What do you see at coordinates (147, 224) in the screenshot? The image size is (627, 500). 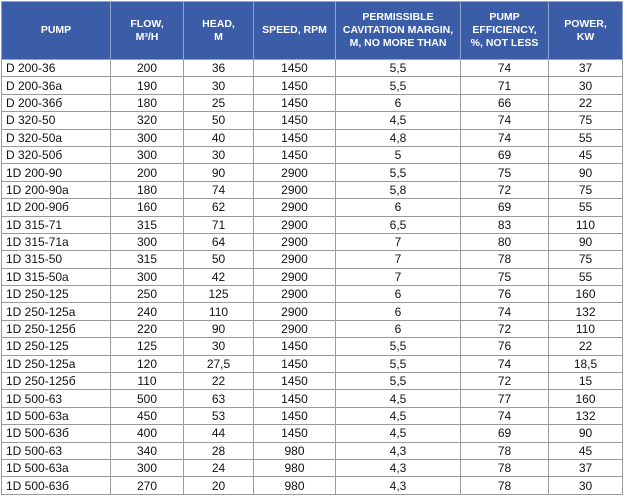 I see `table-cell: 315` at bounding box center [147, 224].